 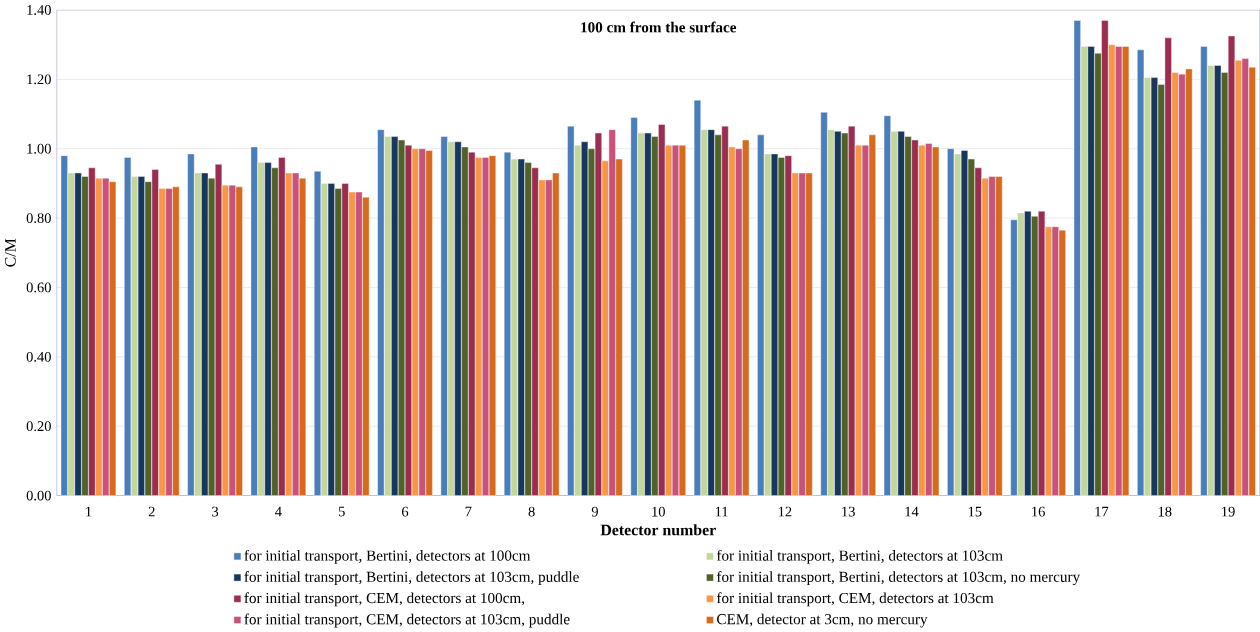 I want to click on y-axis-title: C/M, so click(x=10, y=252).